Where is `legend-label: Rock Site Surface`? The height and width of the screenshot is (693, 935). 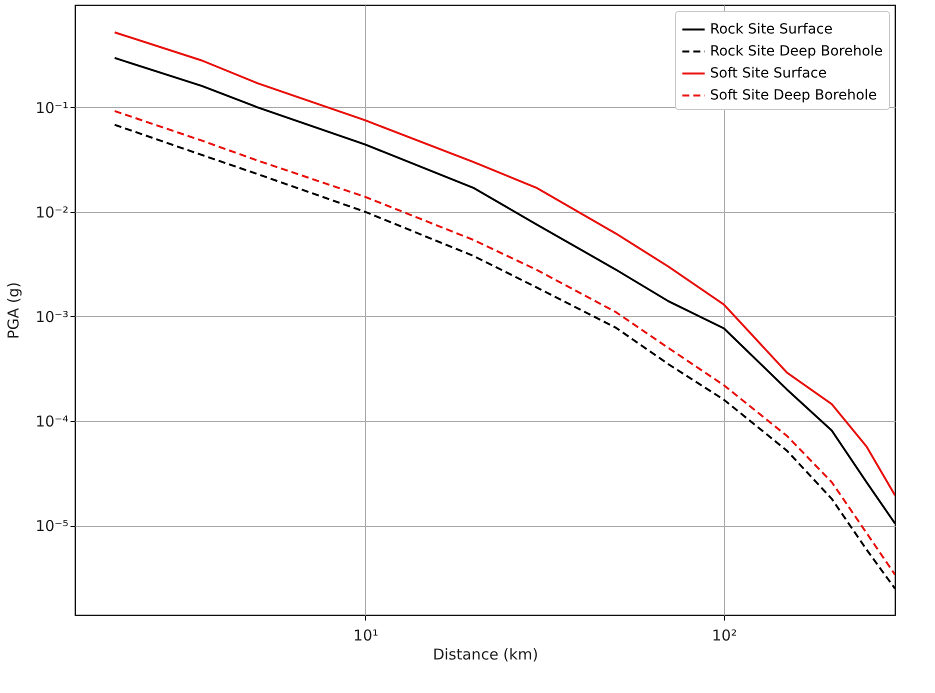
legend-label: Rock Site Surface is located at coordinates (771, 30).